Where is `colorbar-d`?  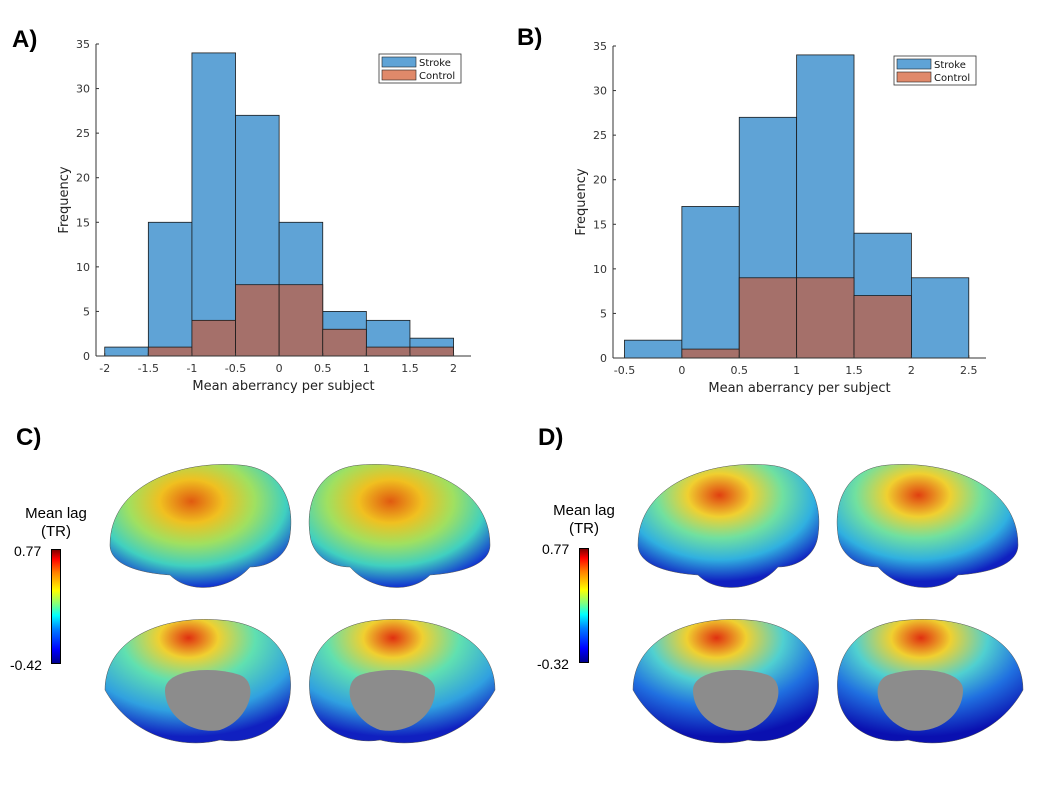 colorbar-d is located at coordinates (584, 605).